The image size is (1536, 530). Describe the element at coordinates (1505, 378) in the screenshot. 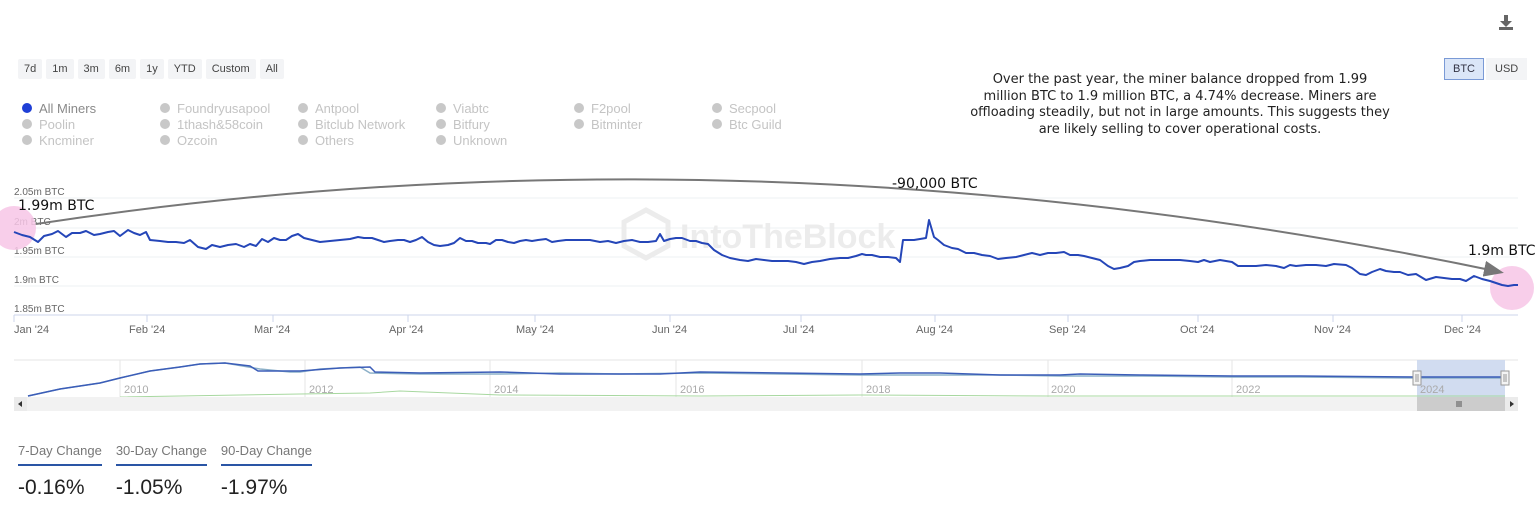

I see `navigator-handle-right` at that location.